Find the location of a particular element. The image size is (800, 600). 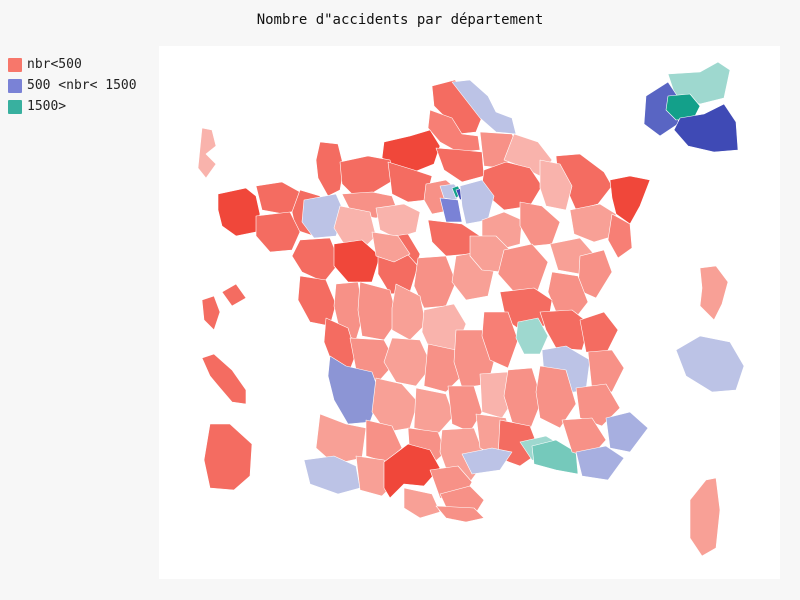

department-mayenne is located at coordinates (323, 216).